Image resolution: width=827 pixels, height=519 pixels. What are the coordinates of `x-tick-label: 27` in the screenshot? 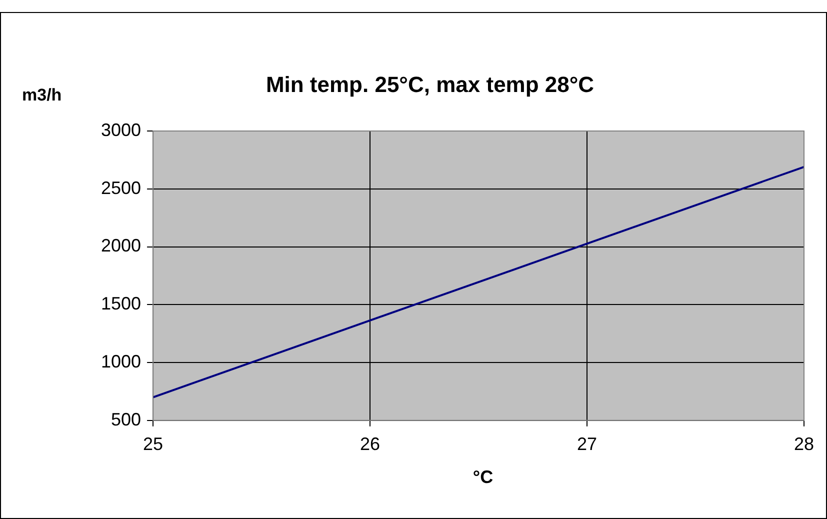 It's located at (587, 444).